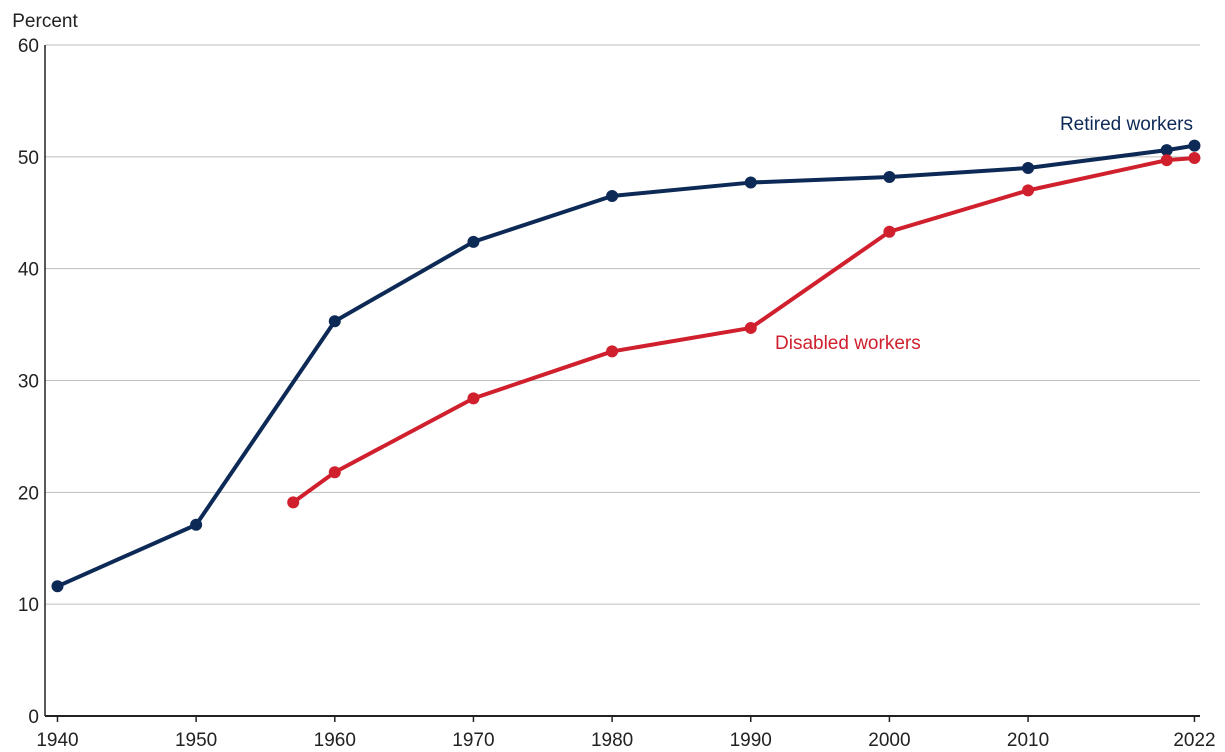 This screenshot has width=1225, height=752. What do you see at coordinates (473, 740) in the screenshot?
I see `x-tick-label: 1970` at bounding box center [473, 740].